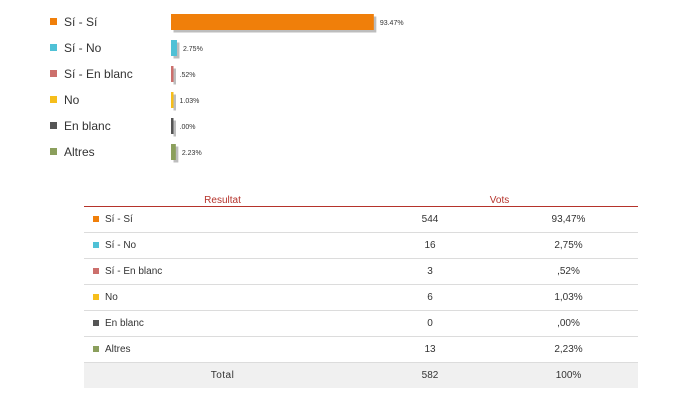 This screenshot has height=400, width=700. I want to click on row-label-cell: No, so click(222, 297).